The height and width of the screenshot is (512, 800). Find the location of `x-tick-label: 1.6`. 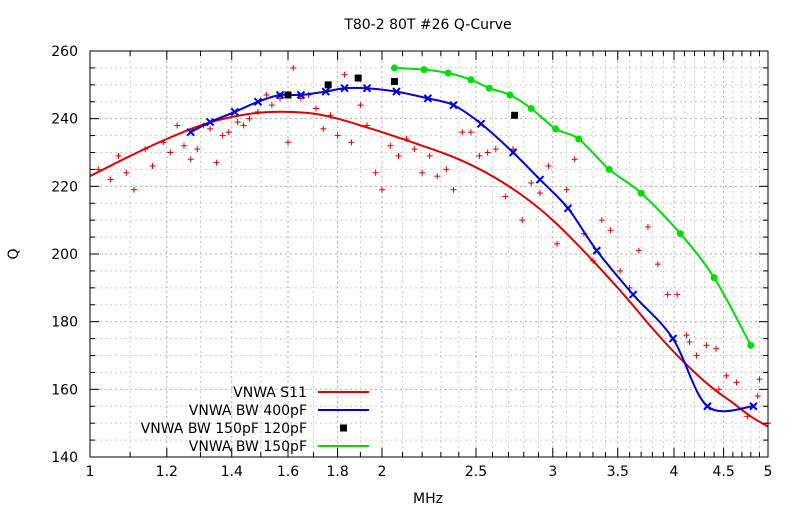

x-tick-label: 1.6 is located at coordinates (288, 472).